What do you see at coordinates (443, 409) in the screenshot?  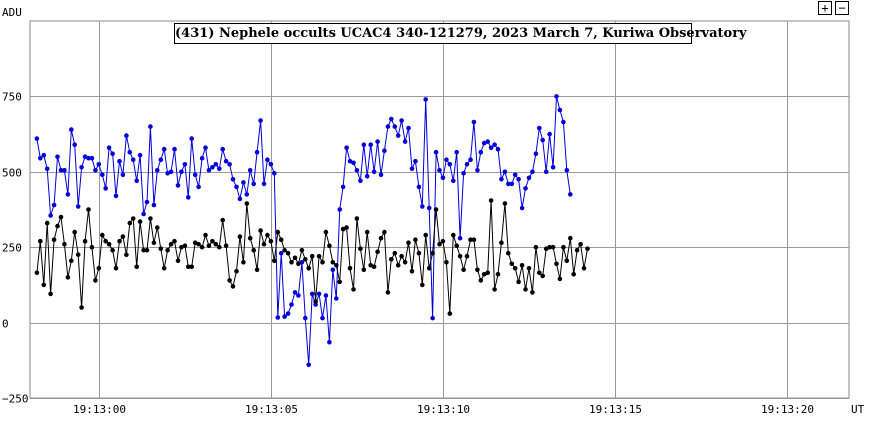 I see `x-tick-label: 19:13:10` at bounding box center [443, 409].